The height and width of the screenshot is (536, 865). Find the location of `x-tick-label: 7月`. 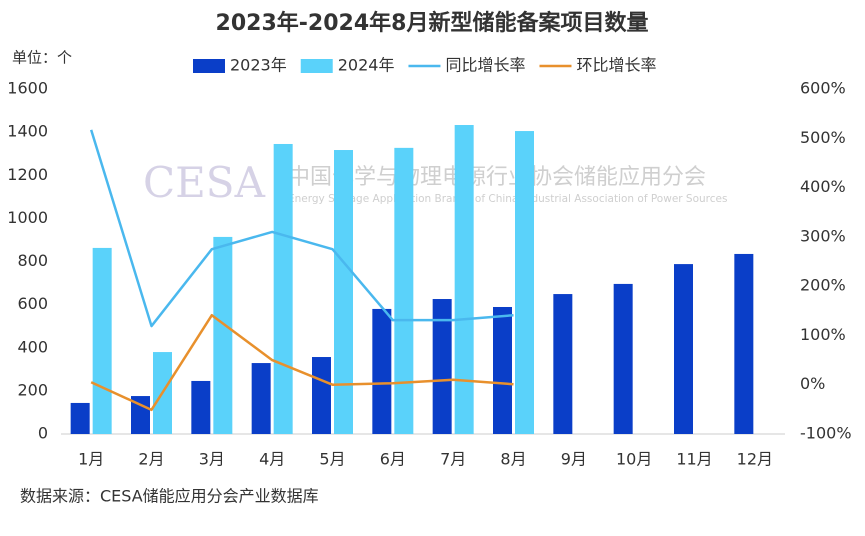

x-tick-label: 7月 is located at coordinates (453, 459).